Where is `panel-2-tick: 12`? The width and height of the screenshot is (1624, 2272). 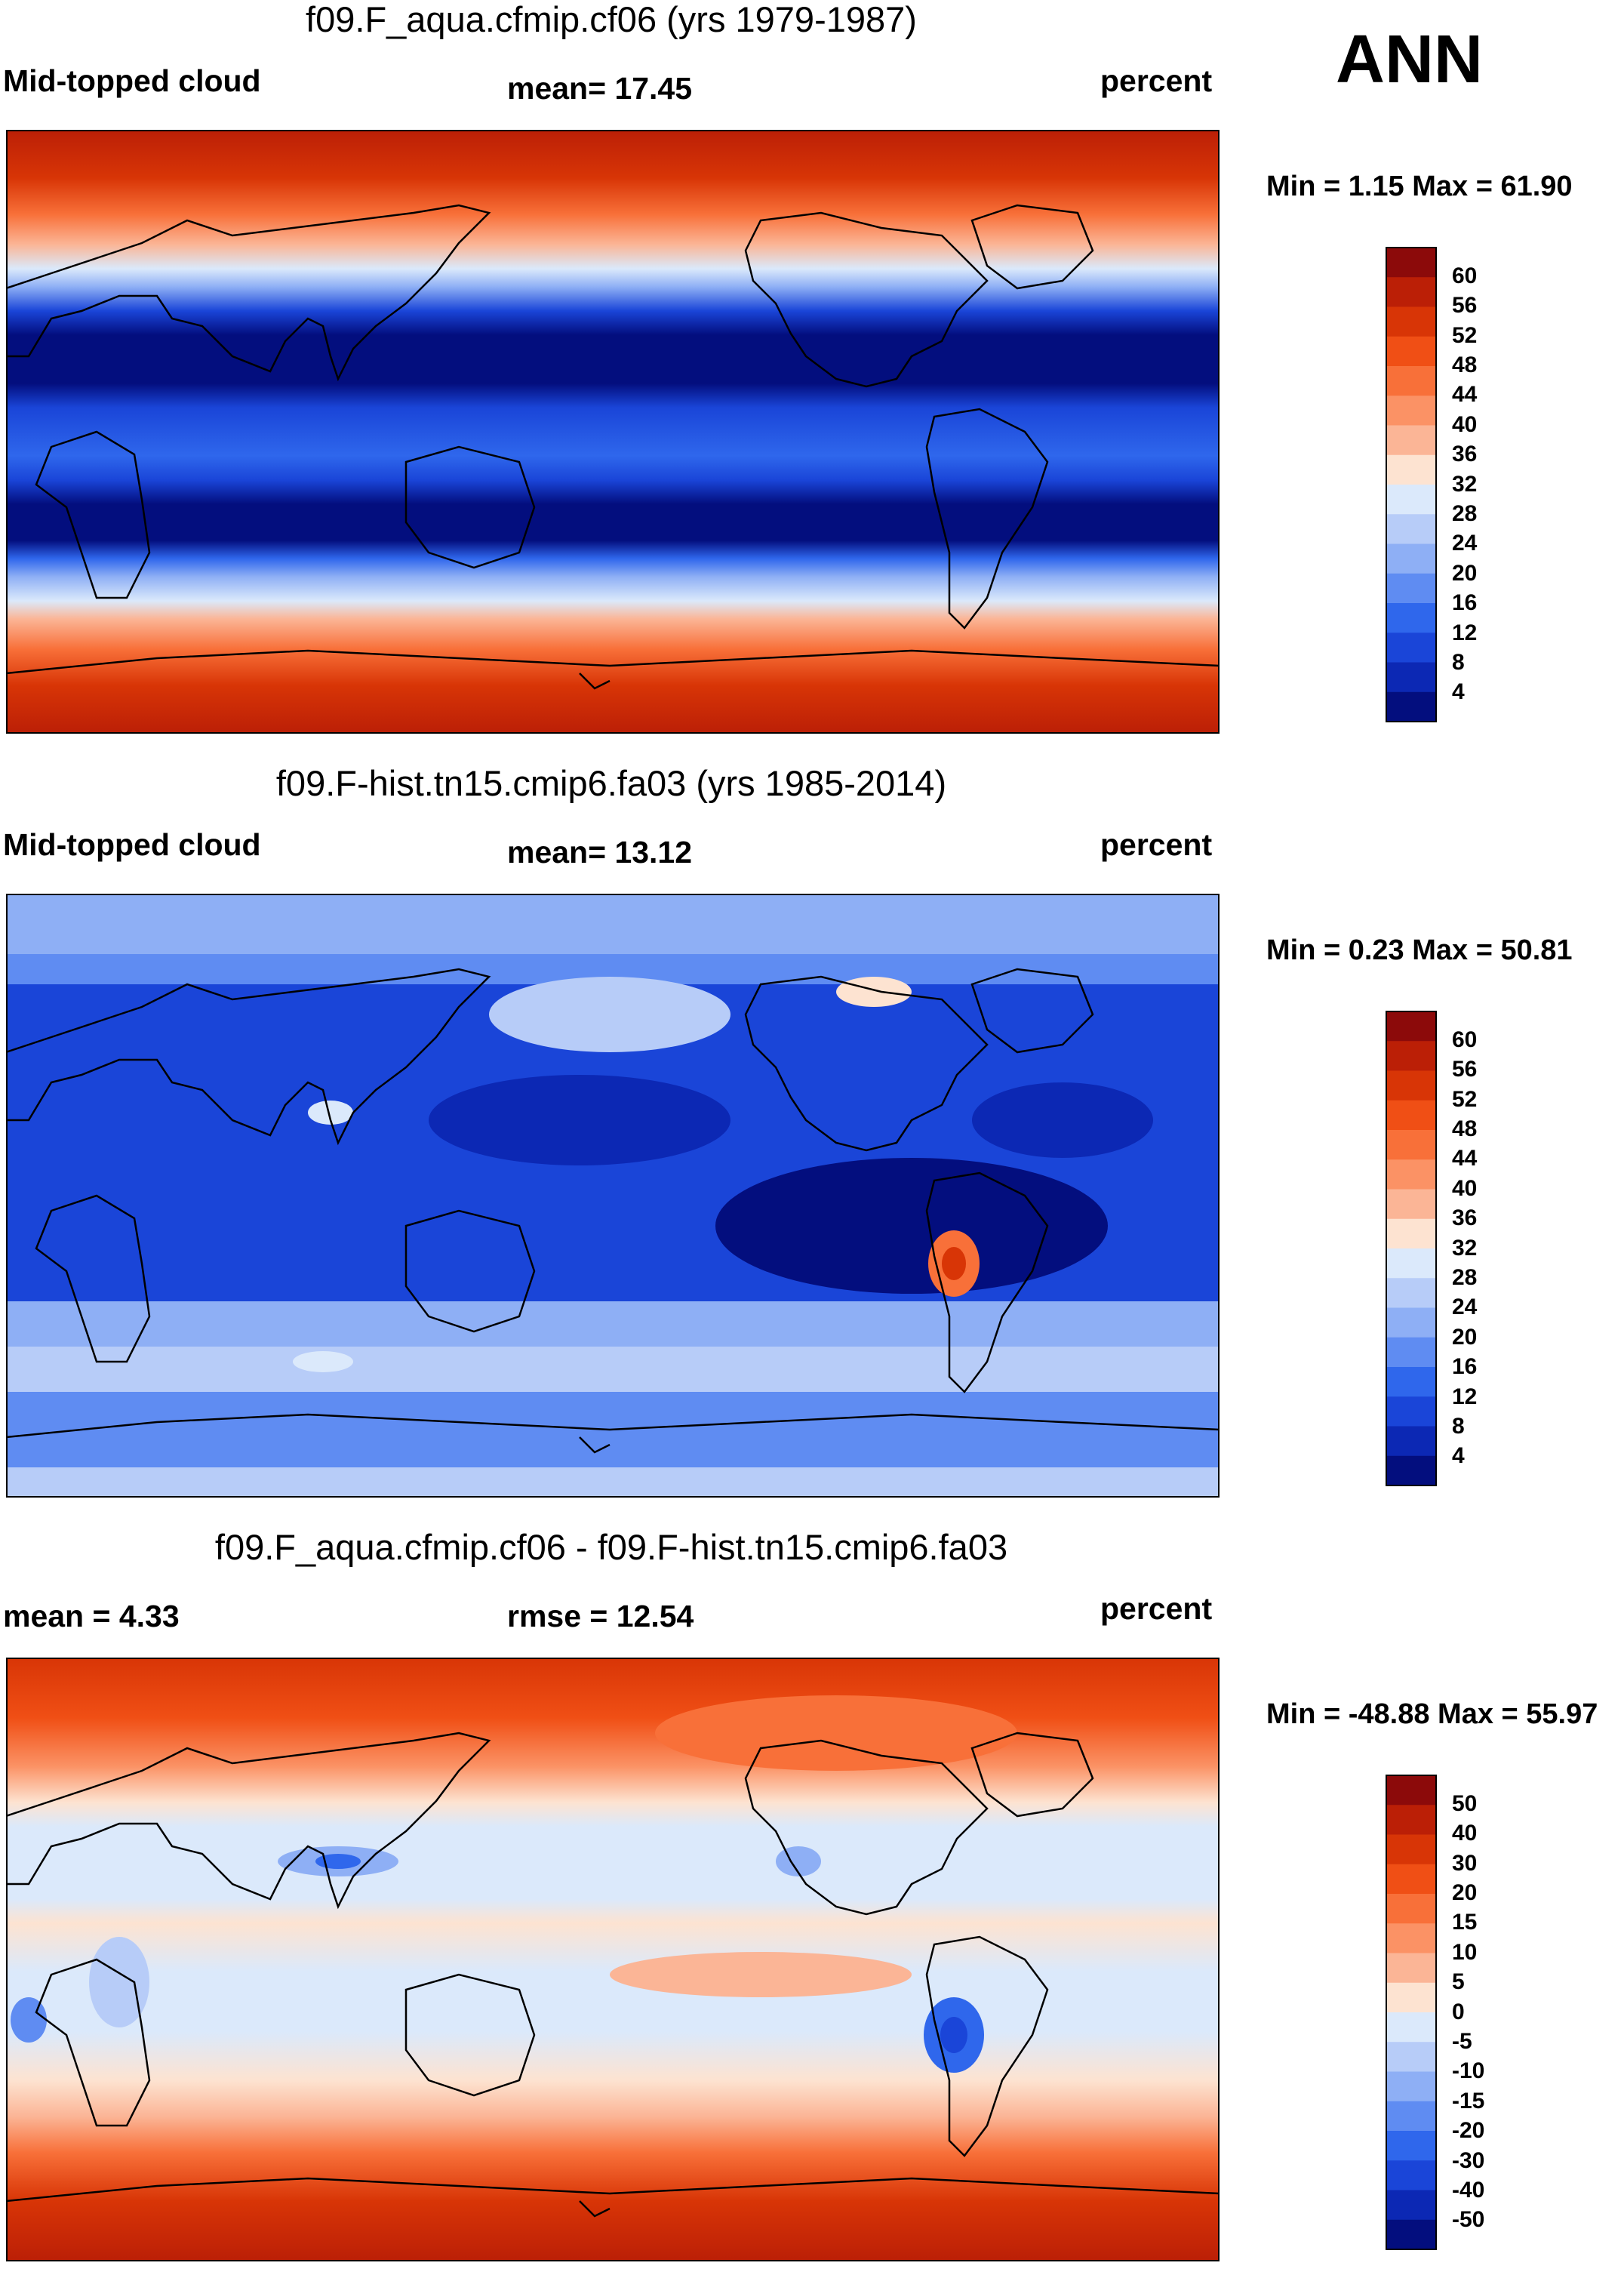
panel-2-tick: 12 is located at coordinates (1465, 1396).